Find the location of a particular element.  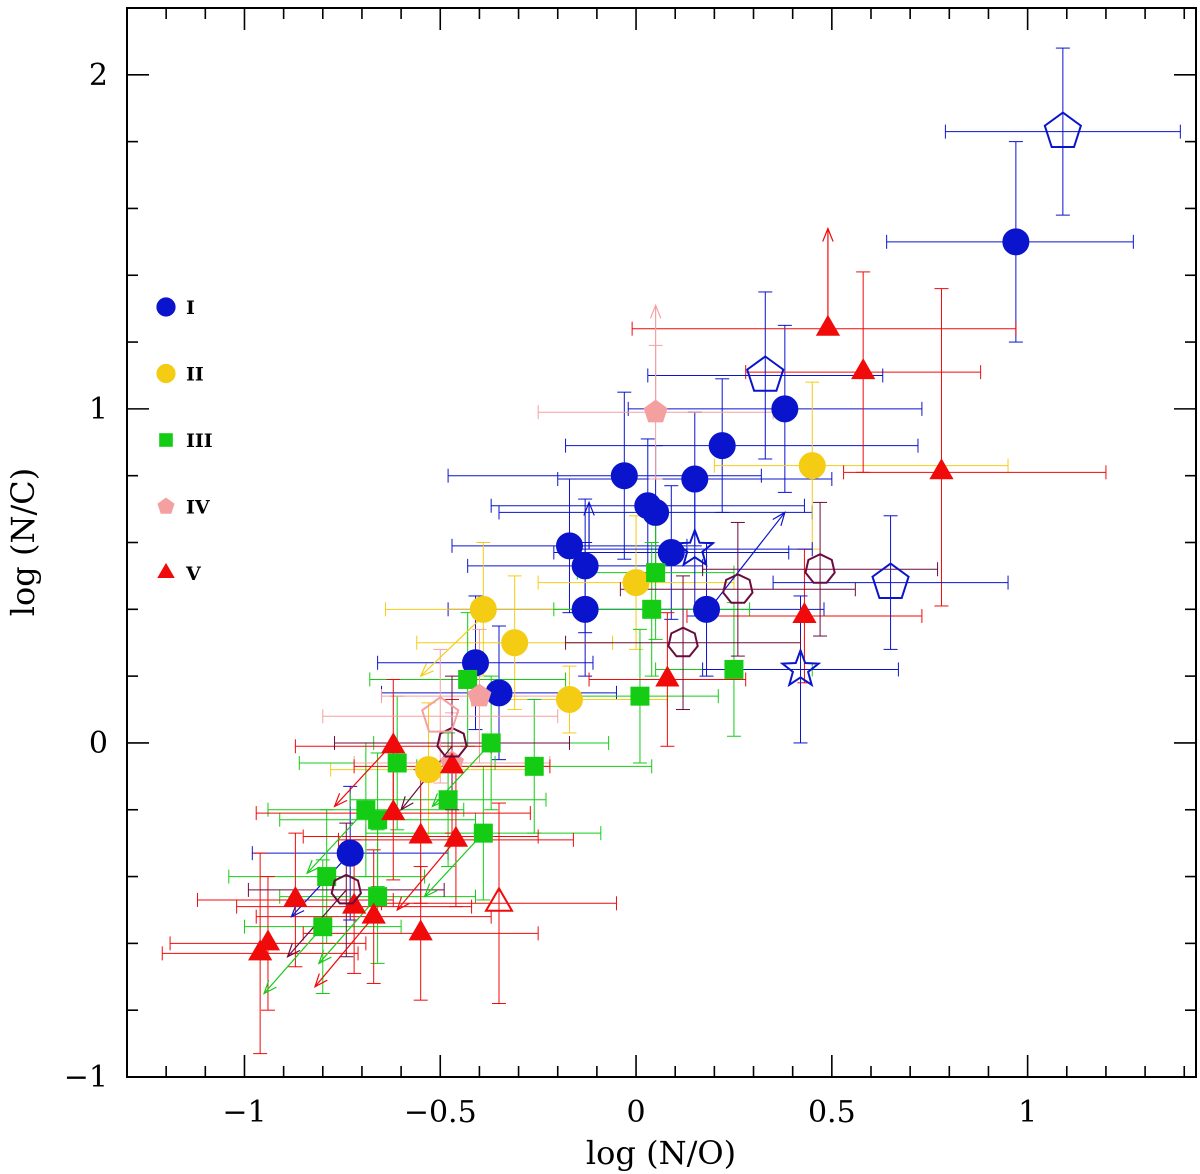

legend-label-iii: III is located at coordinates (199, 441).